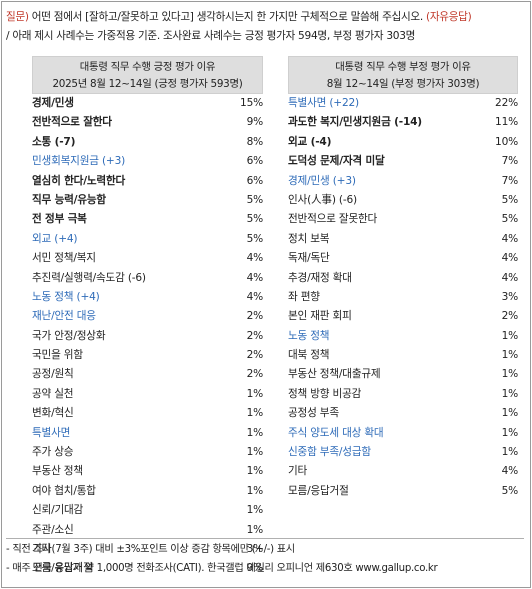 This screenshot has height=589, width=532. Describe the element at coordinates (449, 17) in the screenshot. I see `question-response-type: (자유응답)` at that location.